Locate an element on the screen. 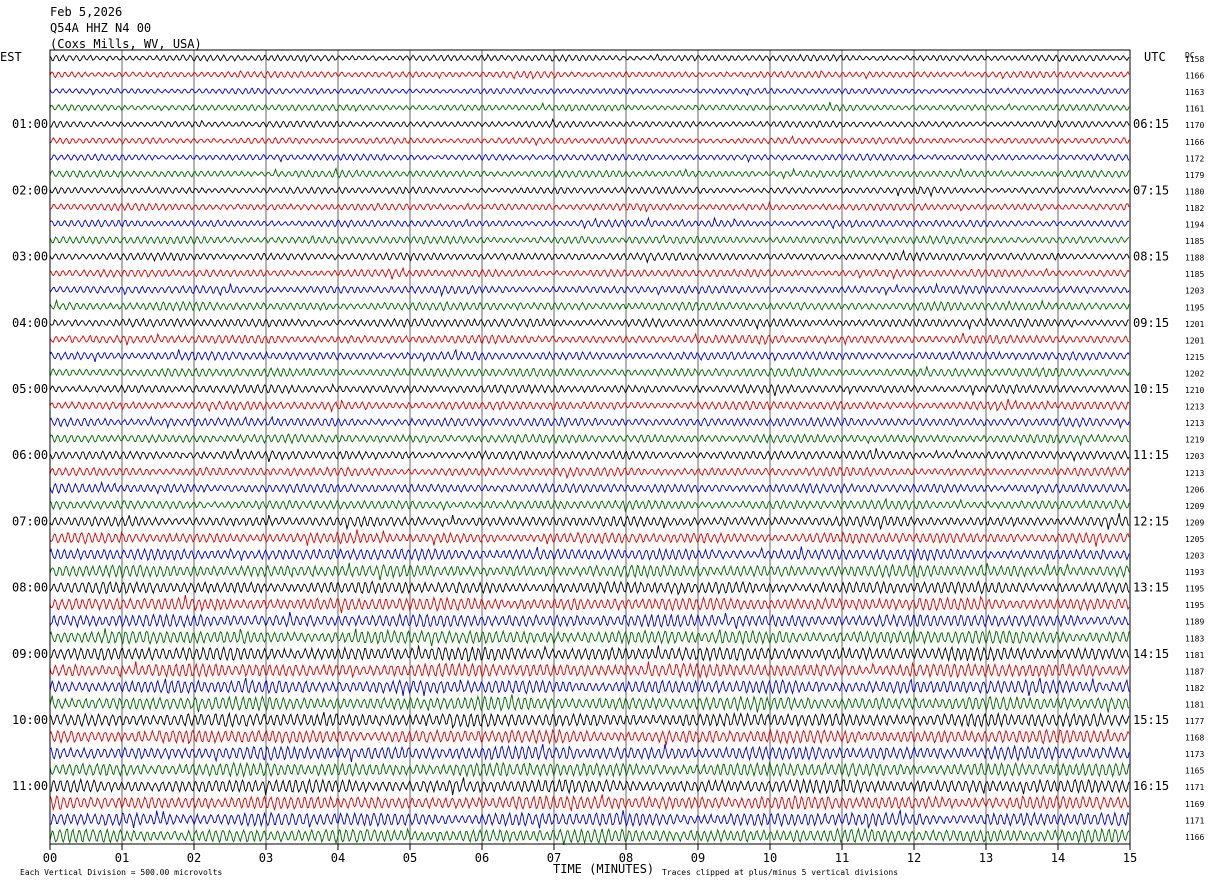  est-hour-label: 03:00 is located at coordinates (30, 257).